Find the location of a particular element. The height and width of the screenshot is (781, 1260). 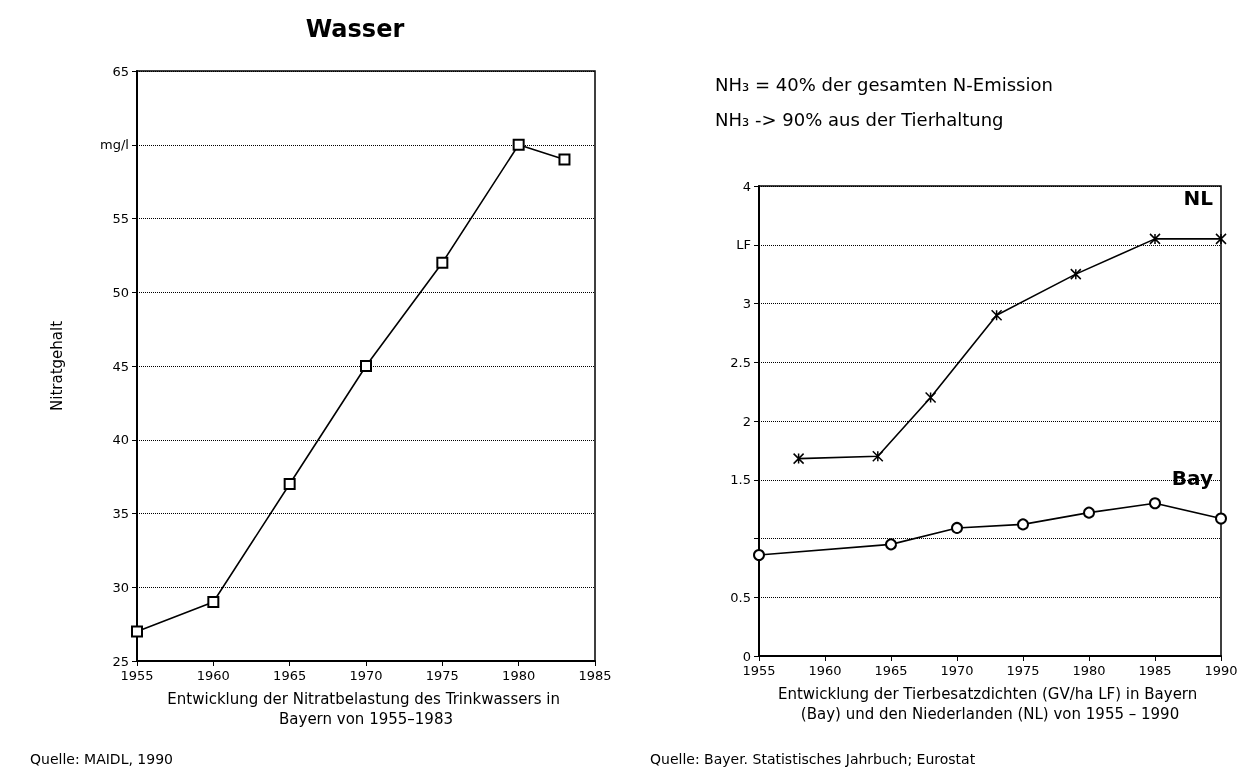

y-tick-label: 0.5 is located at coordinates (740, 597).